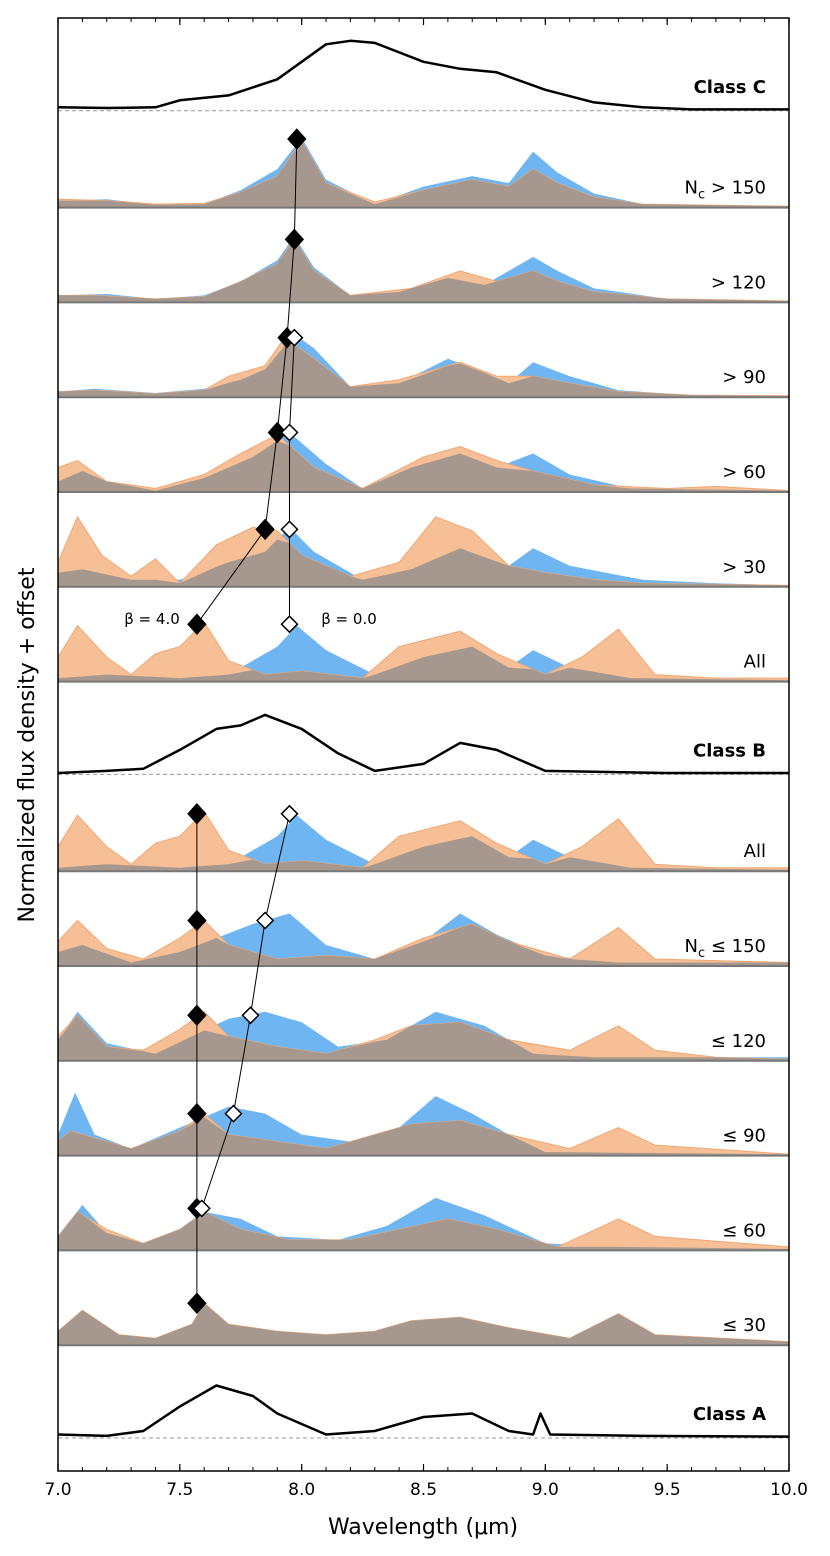  Describe the element at coordinates (744, 1325) in the screenshot. I see `row-label: ≤ 30` at that location.